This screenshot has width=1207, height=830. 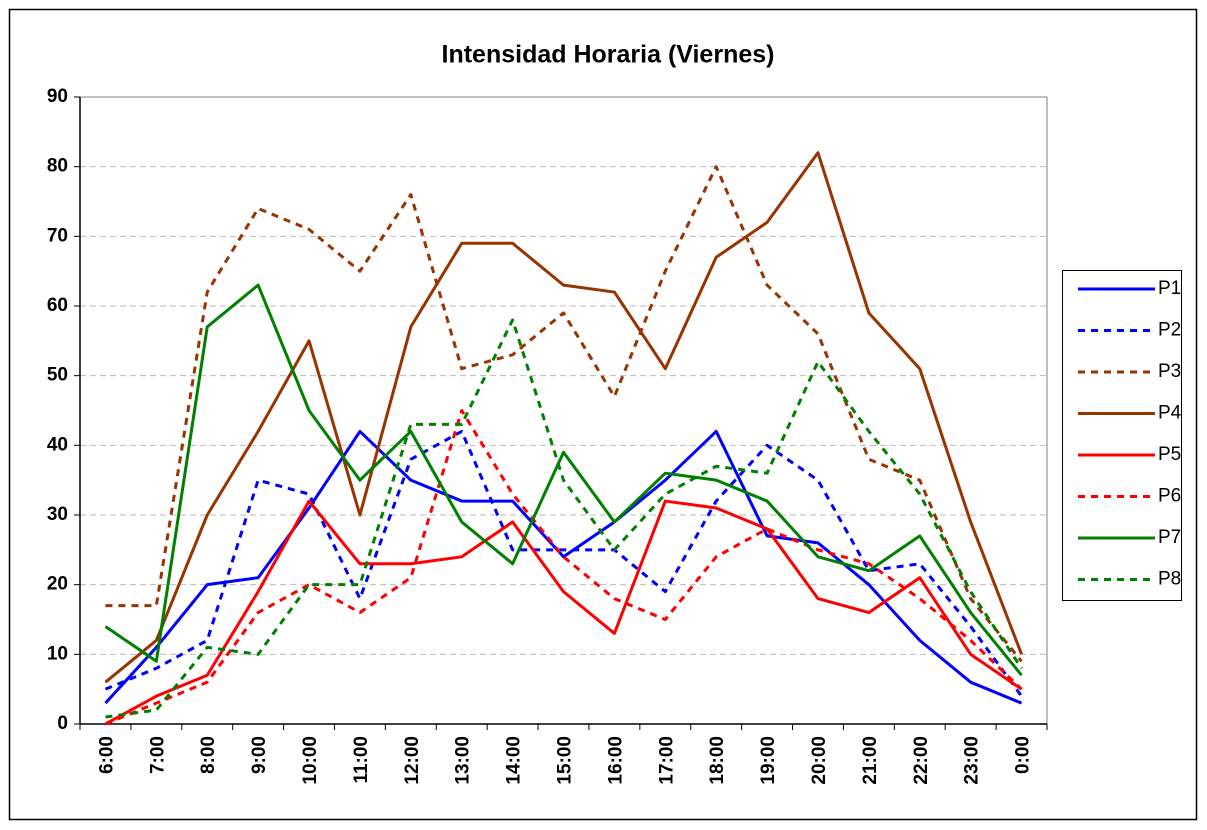 What do you see at coordinates (1169, 537) in the screenshot?
I see `legend-label: P7` at bounding box center [1169, 537].